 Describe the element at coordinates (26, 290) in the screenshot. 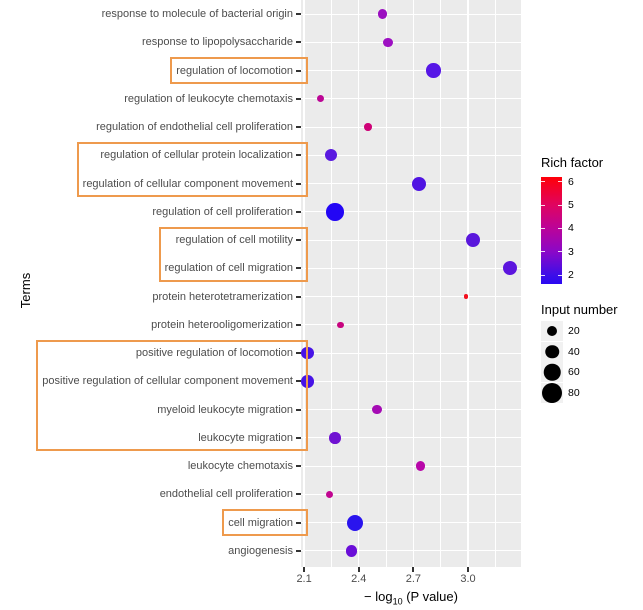

I see `y-axis-title: Terms` at that location.